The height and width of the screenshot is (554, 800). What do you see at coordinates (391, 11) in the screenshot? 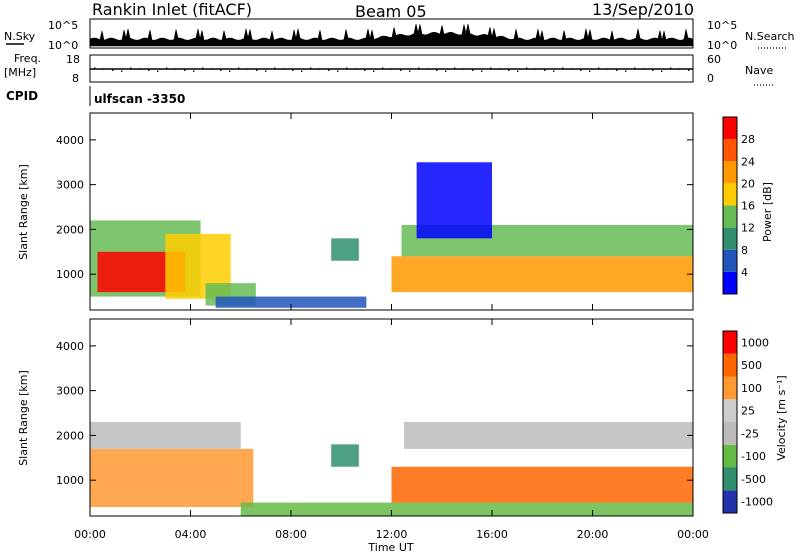
I see `beam-title: Beam 05` at bounding box center [391, 11].